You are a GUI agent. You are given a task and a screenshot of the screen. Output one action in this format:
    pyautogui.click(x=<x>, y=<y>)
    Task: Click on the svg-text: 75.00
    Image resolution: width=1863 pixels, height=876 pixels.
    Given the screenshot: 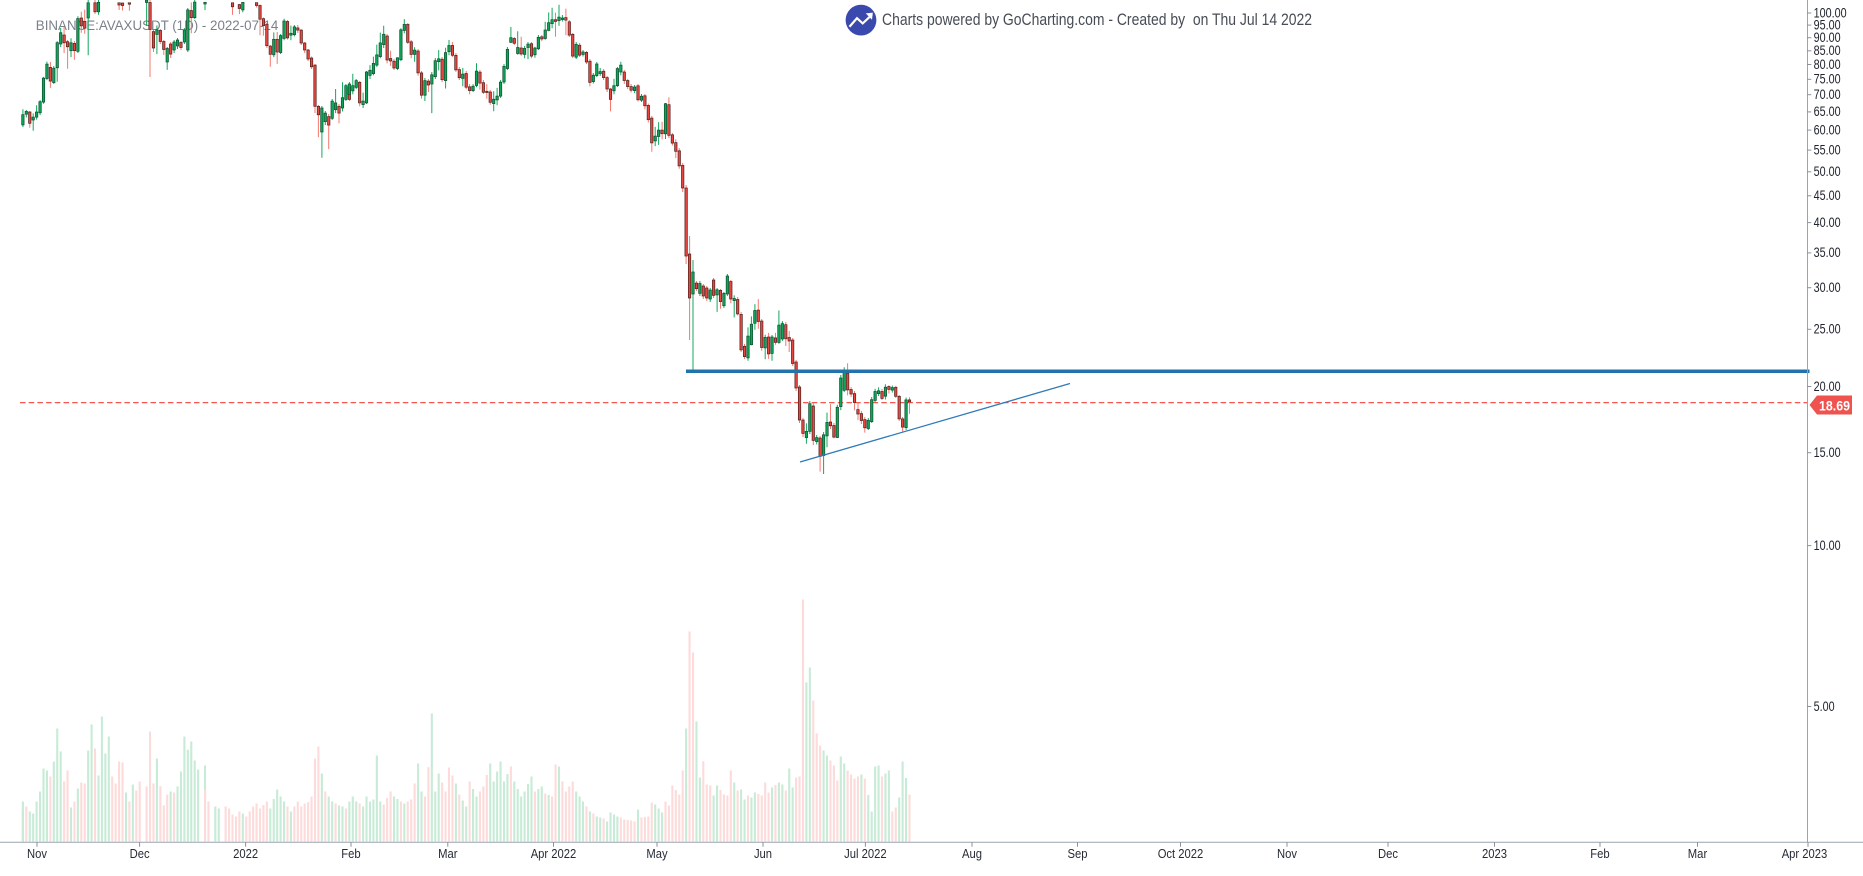 What is the action you would take?
    pyautogui.click(x=1827, y=79)
    